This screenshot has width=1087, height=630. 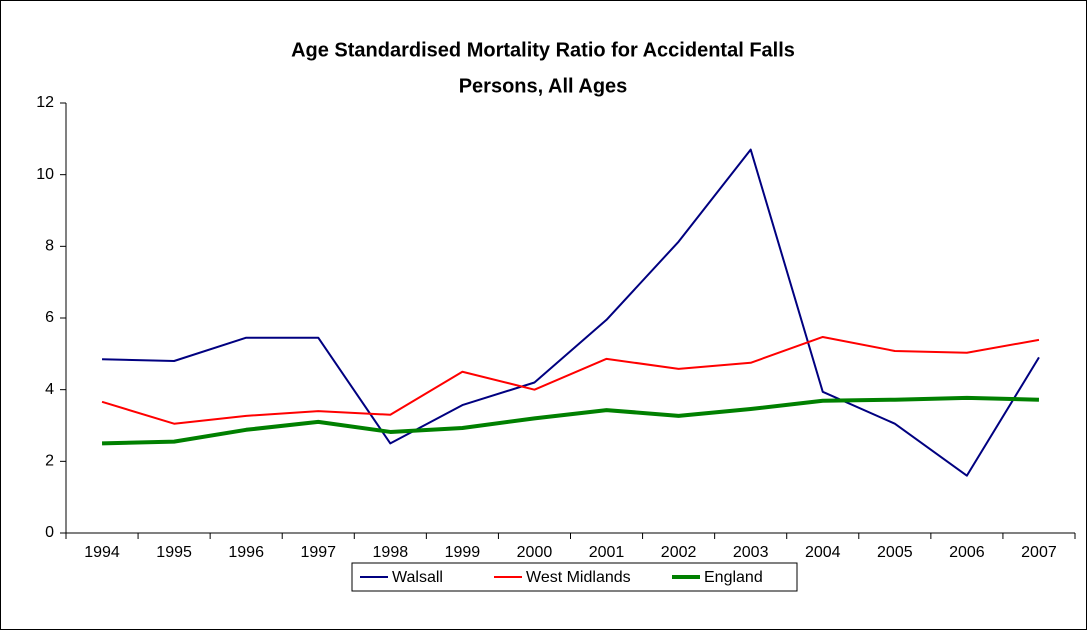 I want to click on y-tick-label: 2, so click(x=49, y=461).